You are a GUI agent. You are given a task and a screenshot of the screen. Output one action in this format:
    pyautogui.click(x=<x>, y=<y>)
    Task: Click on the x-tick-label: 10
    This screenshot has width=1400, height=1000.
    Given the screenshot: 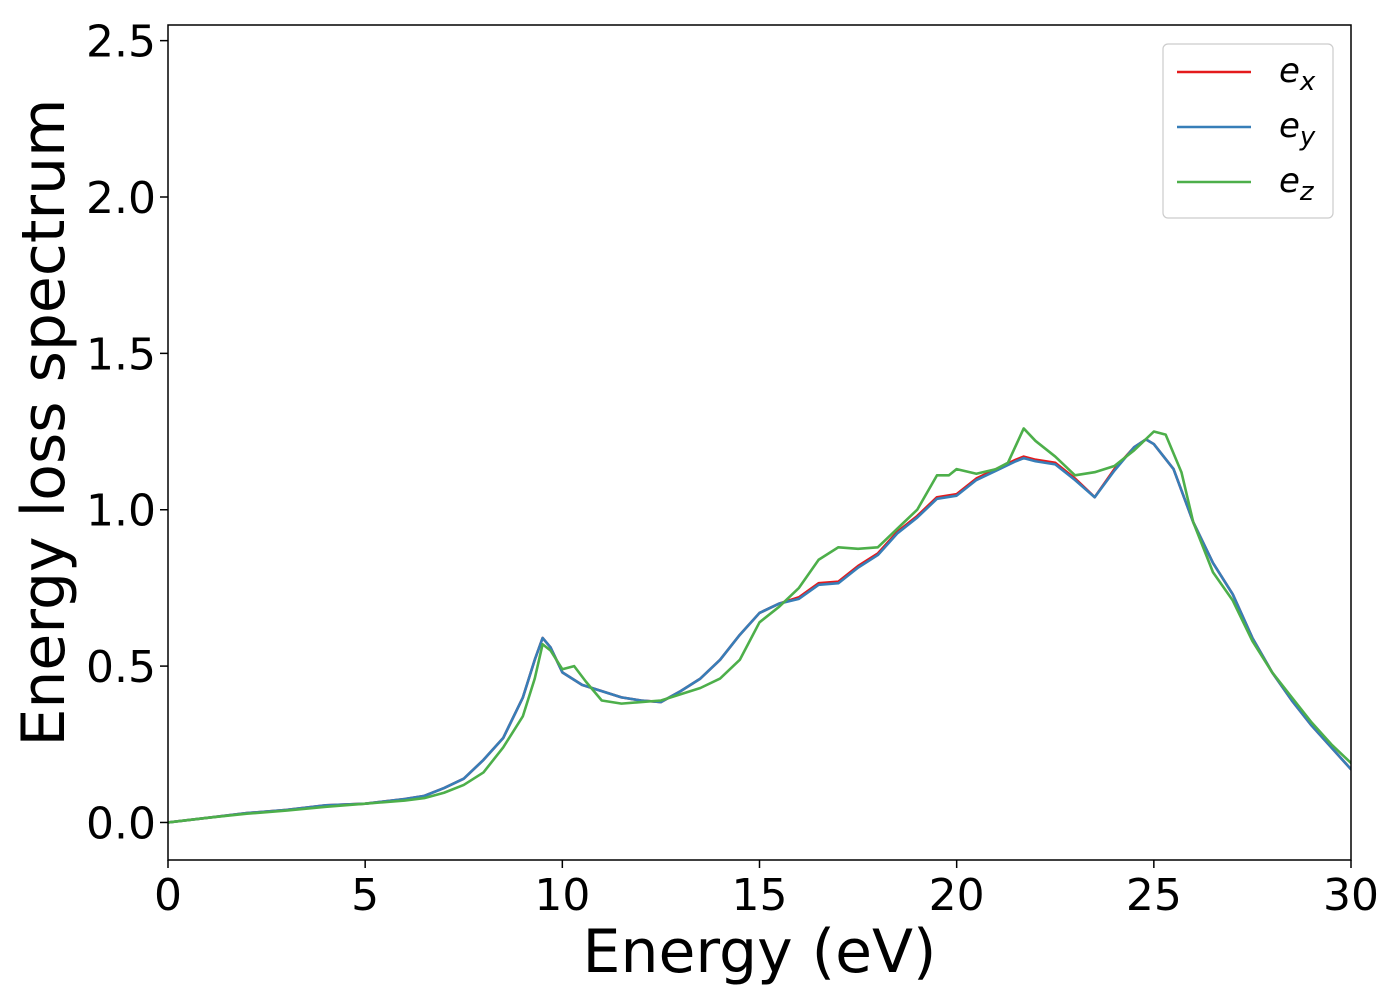 What is the action you would take?
    pyautogui.click(x=562, y=895)
    